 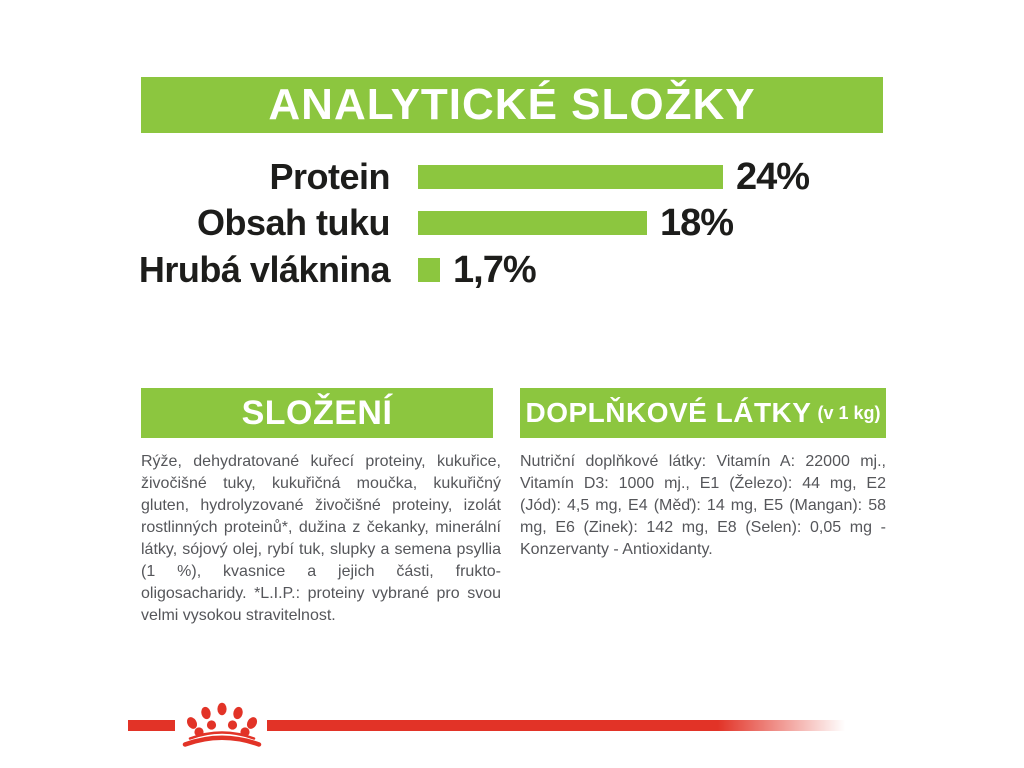 I want to click on chart-bar-protein, so click(x=570, y=177).